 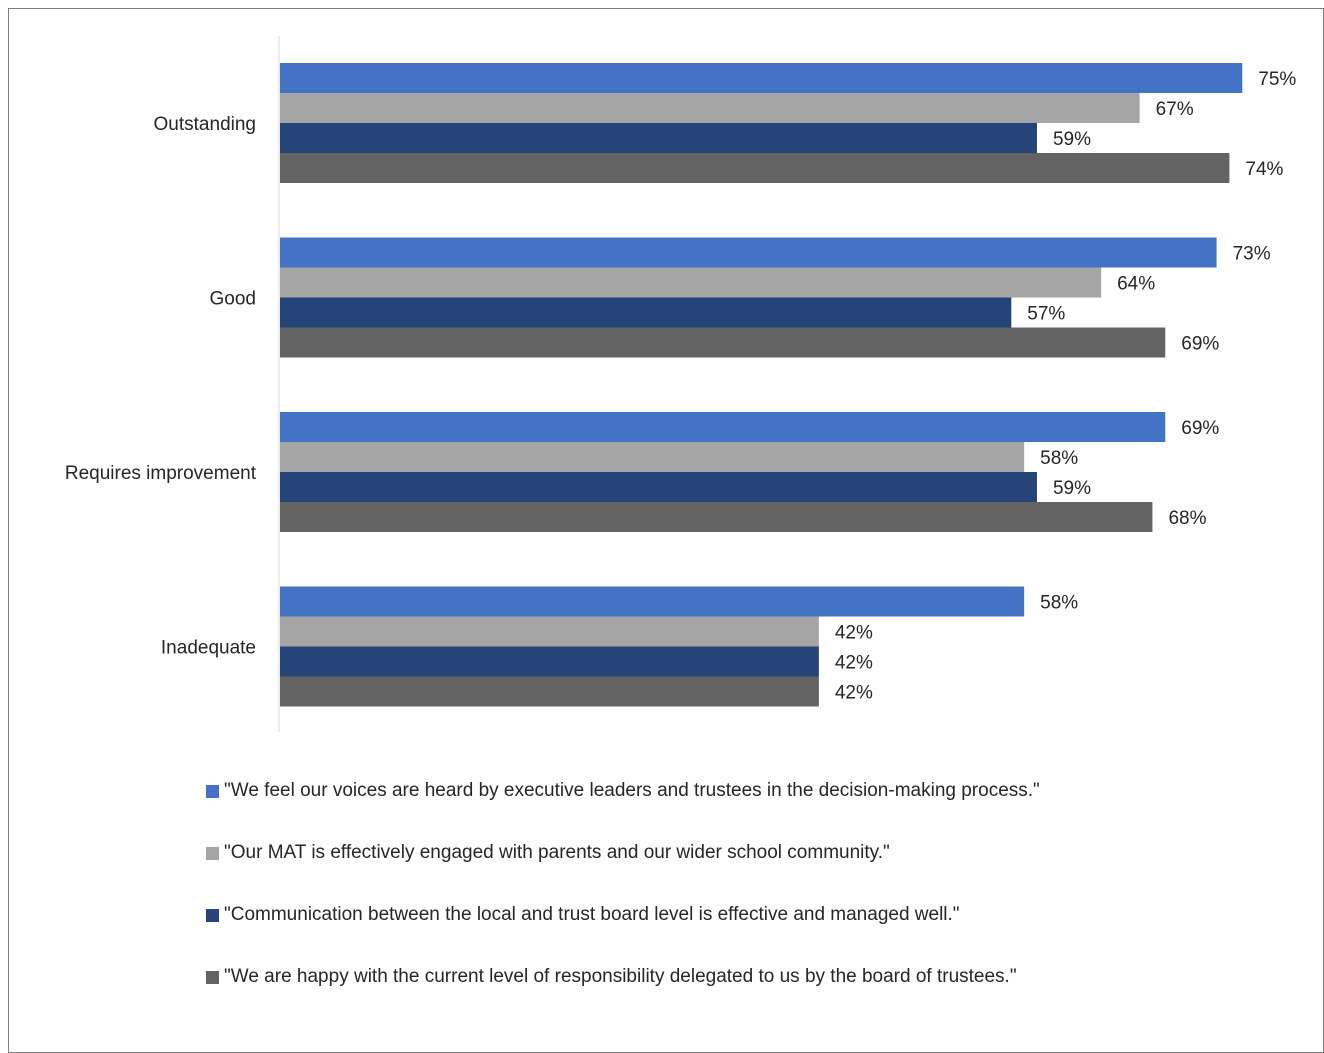 I want to click on data-label: 73%, so click(x=1252, y=254).